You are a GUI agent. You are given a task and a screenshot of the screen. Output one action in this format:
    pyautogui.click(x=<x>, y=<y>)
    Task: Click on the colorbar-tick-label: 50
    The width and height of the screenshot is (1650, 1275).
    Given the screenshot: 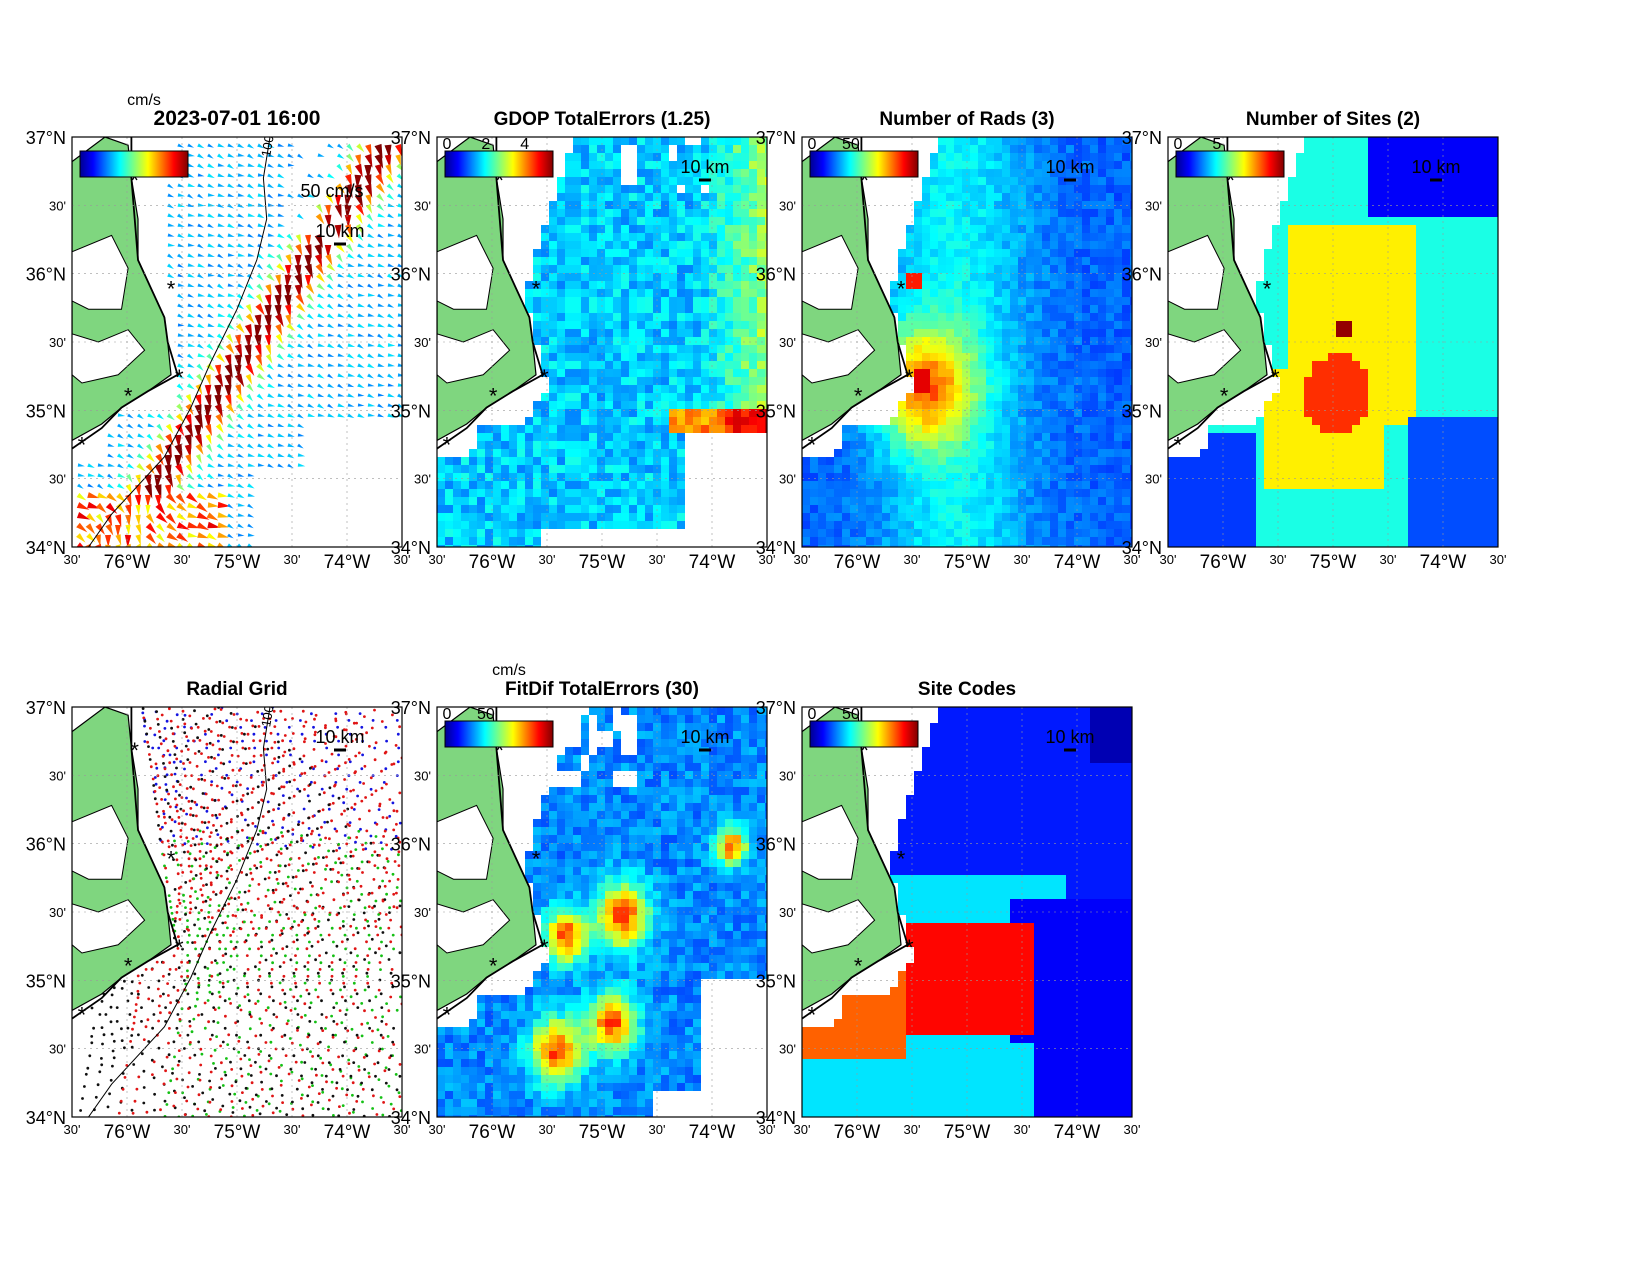 What is the action you would take?
    pyautogui.click(x=851, y=714)
    